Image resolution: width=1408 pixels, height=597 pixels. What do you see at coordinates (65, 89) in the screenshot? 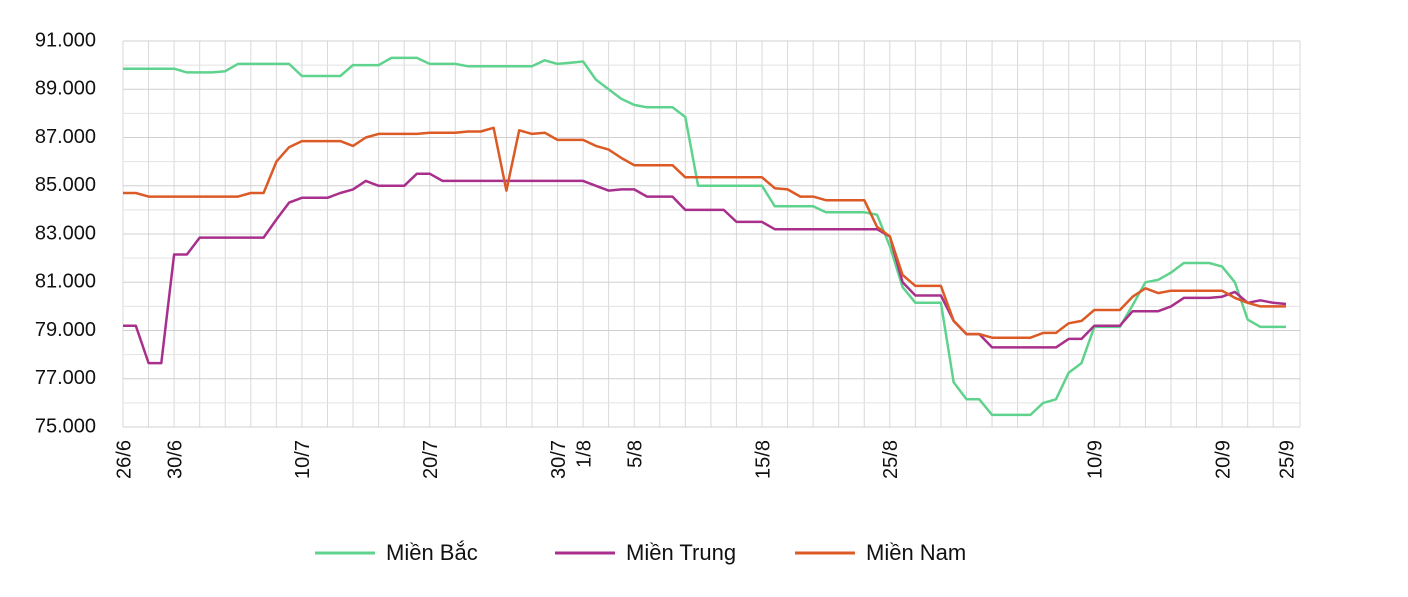
I see `y-tick-label: 89.000` at bounding box center [65, 89].